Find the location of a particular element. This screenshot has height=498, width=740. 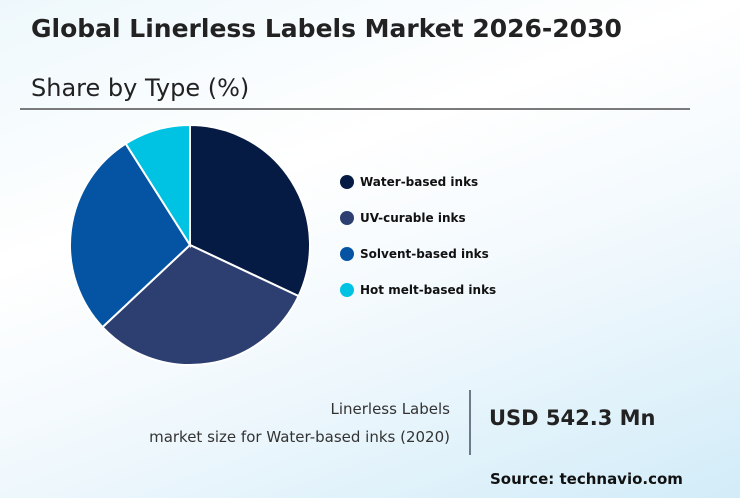

stat-label-line2: market size for Water-based inks (2020) is located at coordinates (299, 437).